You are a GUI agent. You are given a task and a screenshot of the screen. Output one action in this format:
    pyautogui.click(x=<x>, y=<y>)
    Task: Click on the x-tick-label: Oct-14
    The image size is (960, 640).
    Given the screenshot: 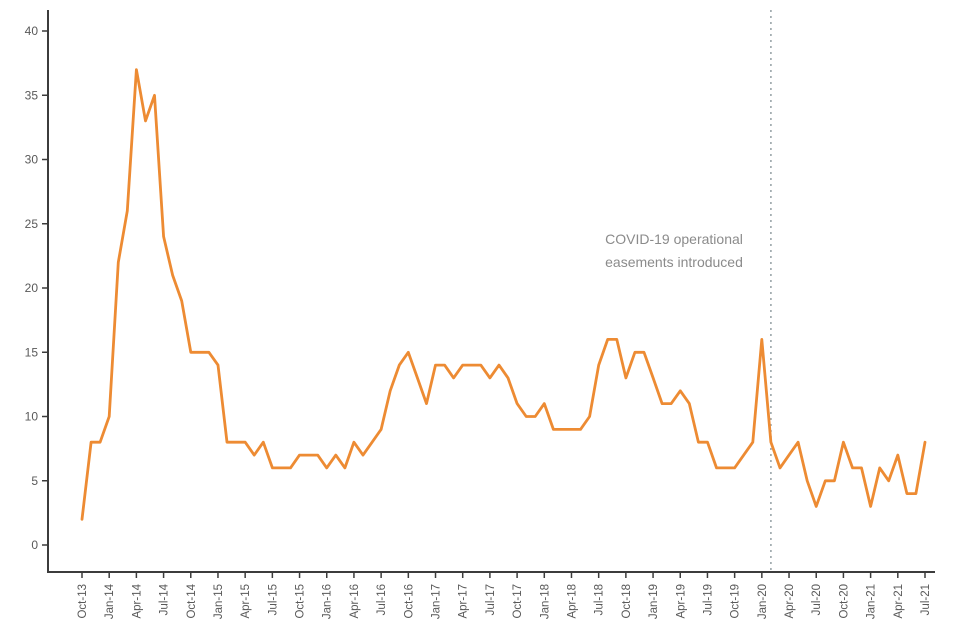 What is the action you would take?
    pyautogui.click(x=192, y=600)
    